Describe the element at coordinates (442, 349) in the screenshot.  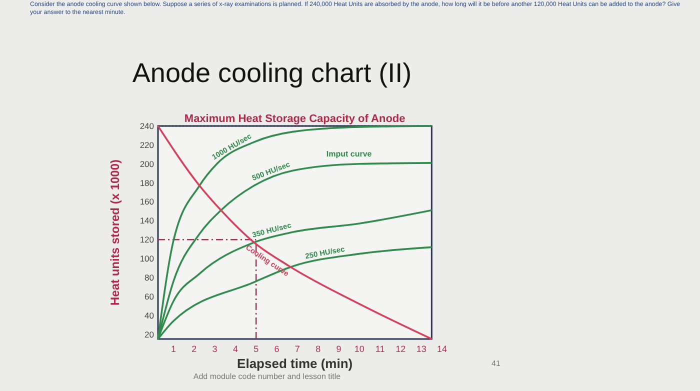
I see `x-tick-label: 14` at that location.